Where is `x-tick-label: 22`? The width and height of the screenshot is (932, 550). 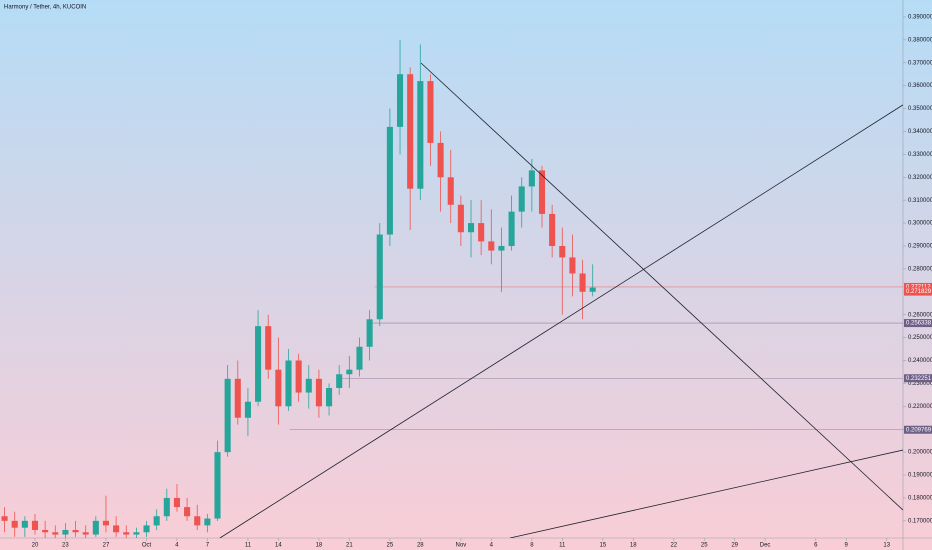 x-tick-label: 22 is located at coordinates (673, 546).